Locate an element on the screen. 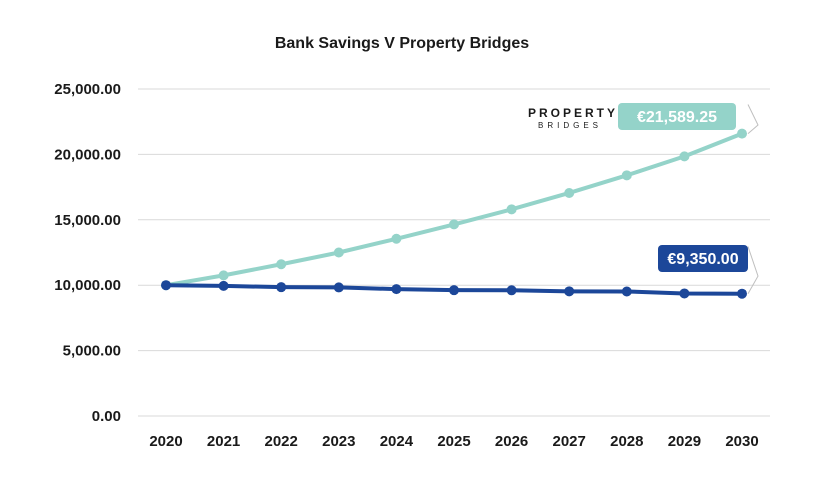  x-tick-label: 2025 is located at coordinates (453, 441).